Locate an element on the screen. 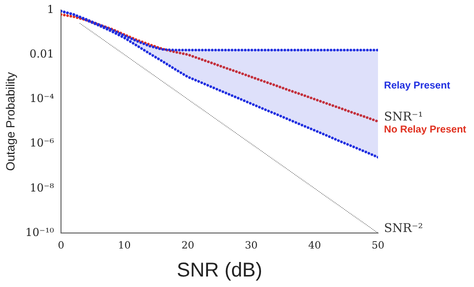 The height and width of the screenshot is (287, 474). y-tick-label: 10⁻⁸ is located at coordinates (42, 187).